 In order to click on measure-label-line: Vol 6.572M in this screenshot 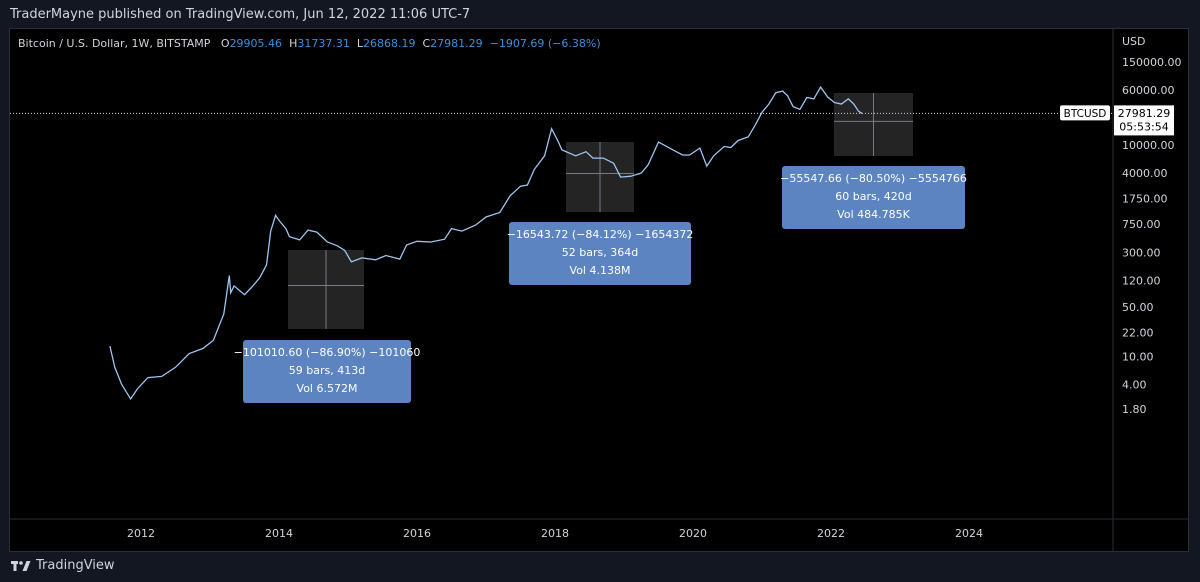, I will do `click(327, 388)`.